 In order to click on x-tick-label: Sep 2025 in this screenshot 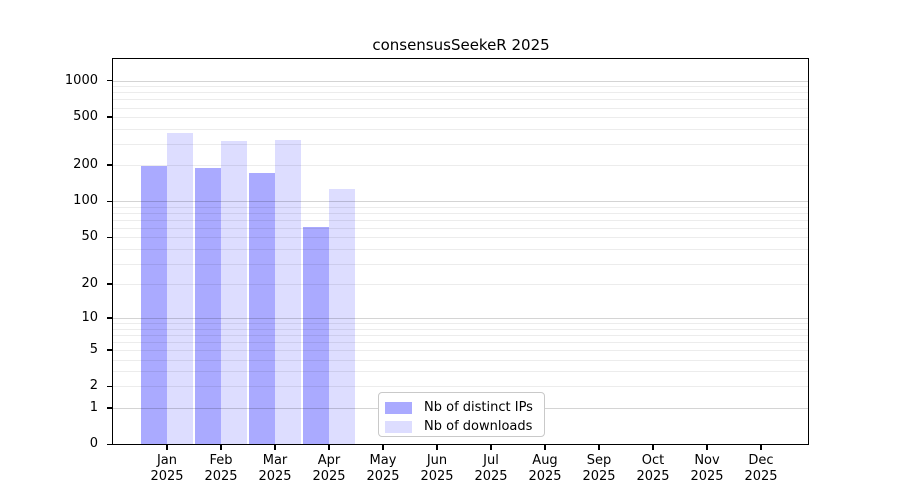, I will do `click(599, 469)`.